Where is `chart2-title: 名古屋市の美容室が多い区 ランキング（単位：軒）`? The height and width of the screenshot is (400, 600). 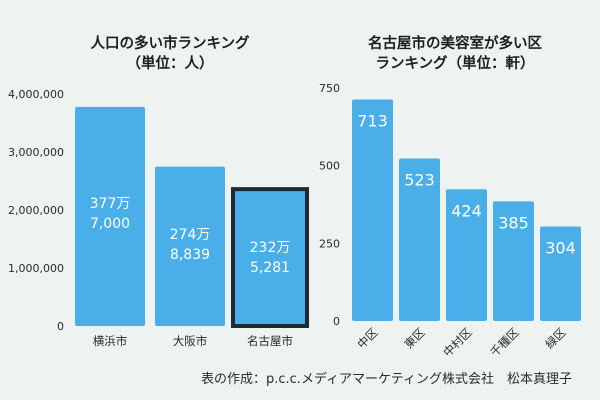 chart2-title: 名古屋市の美容室が多い区 ランキング（単位：軒） is located at coordinates (455, 54).